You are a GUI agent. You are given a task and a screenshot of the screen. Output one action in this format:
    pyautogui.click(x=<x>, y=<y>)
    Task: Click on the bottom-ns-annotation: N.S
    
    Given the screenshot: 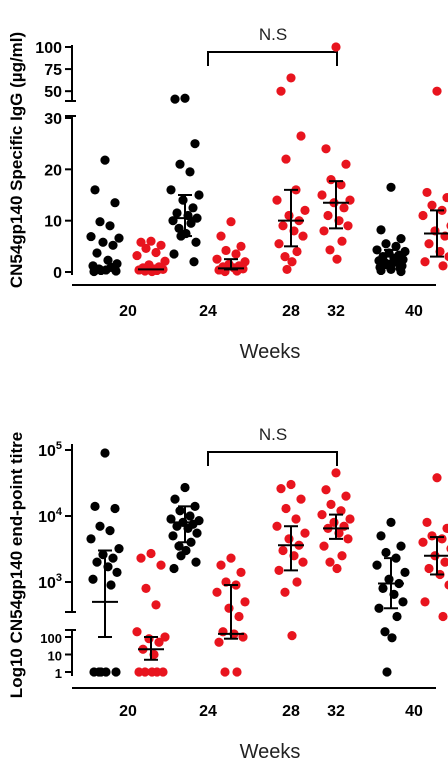 What is the action you would take?
    pyautogui.click(x=273, y=434)
    